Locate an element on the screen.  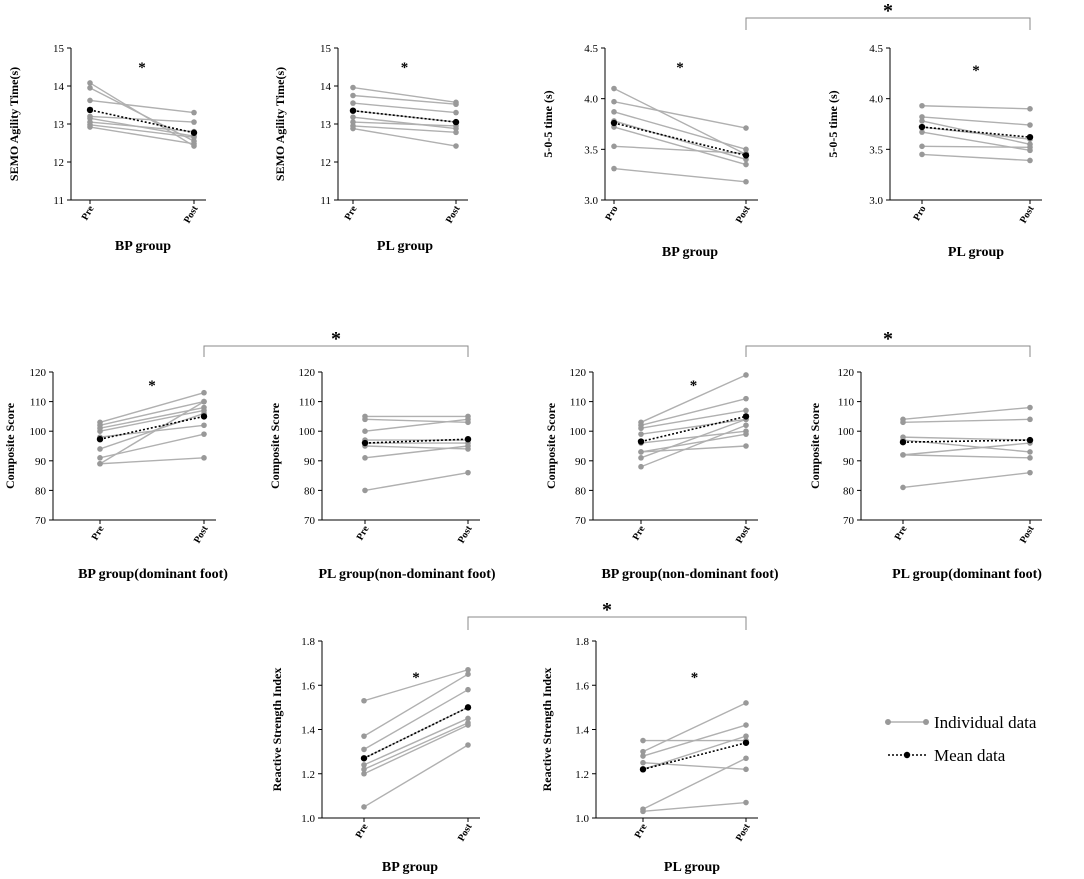
mean-point-pre is located at coordinates (90, 110).